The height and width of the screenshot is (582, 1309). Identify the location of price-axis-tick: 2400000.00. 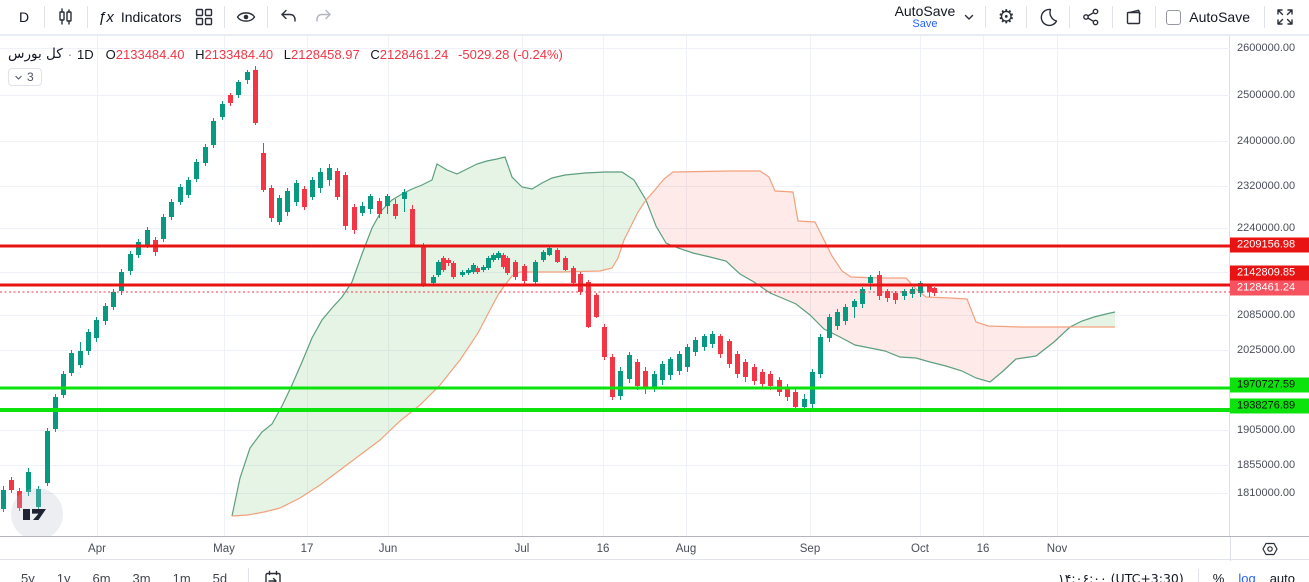
(1266, 141).